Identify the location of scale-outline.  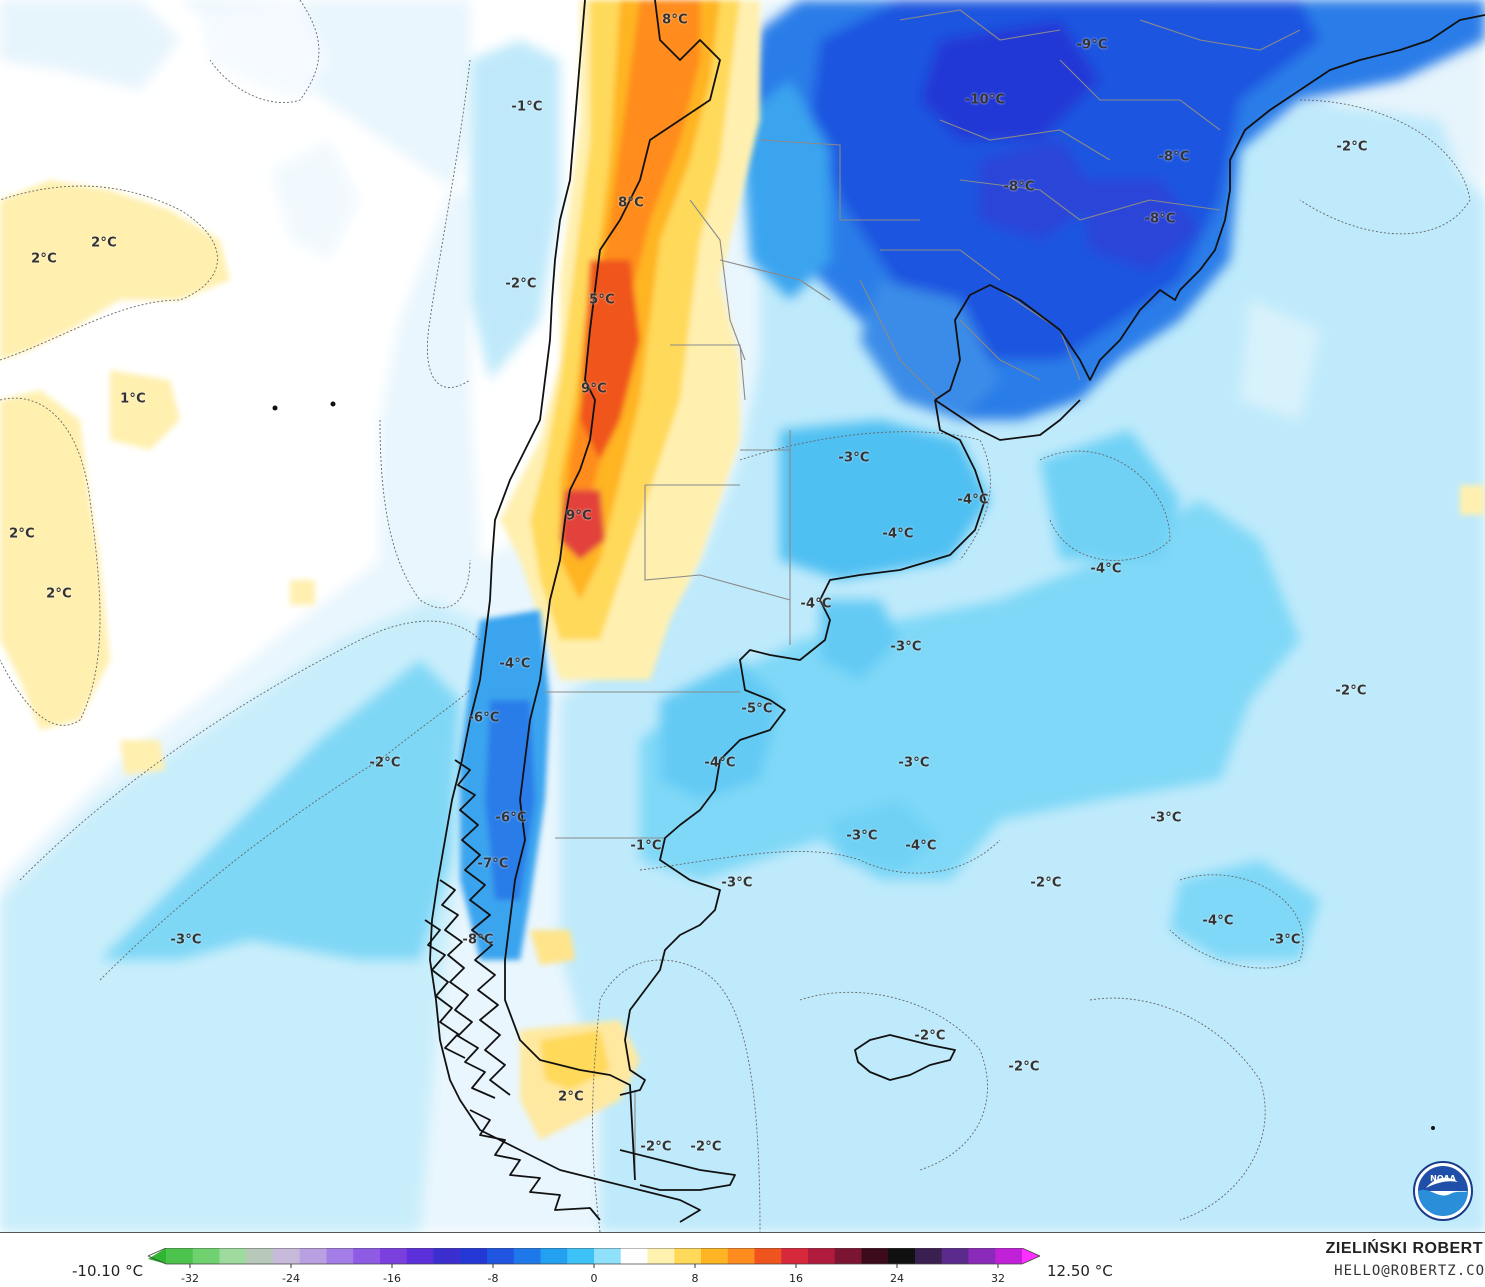
(594, 1256).